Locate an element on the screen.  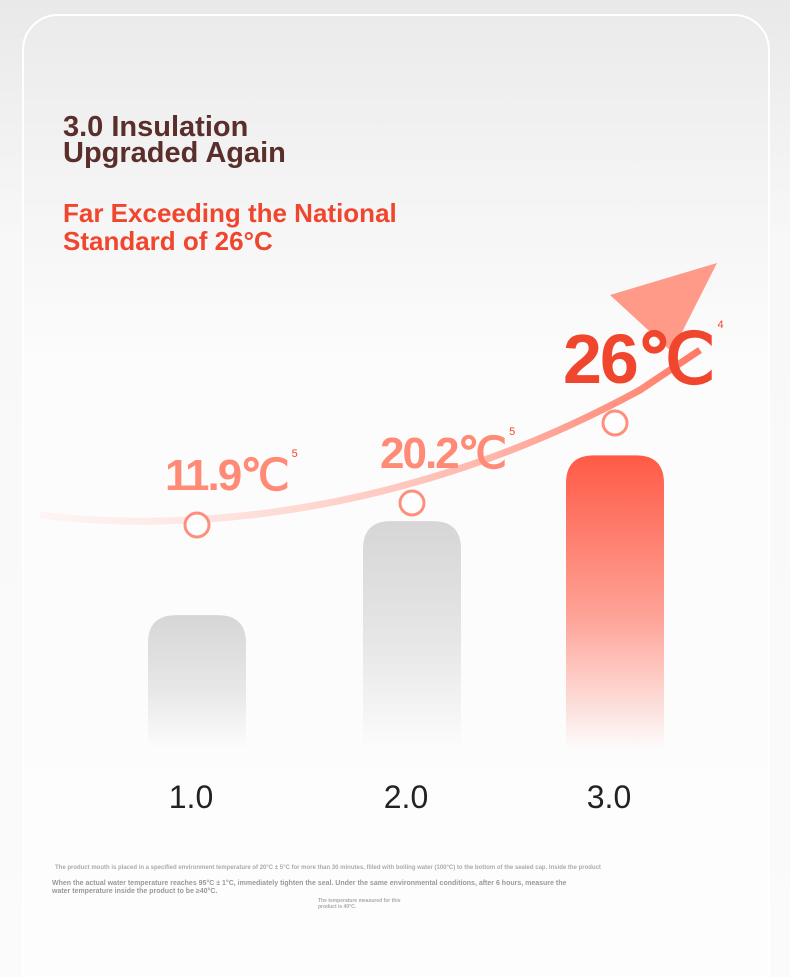
x-tick-label: 1.0 is located at coordinates (191, 797).